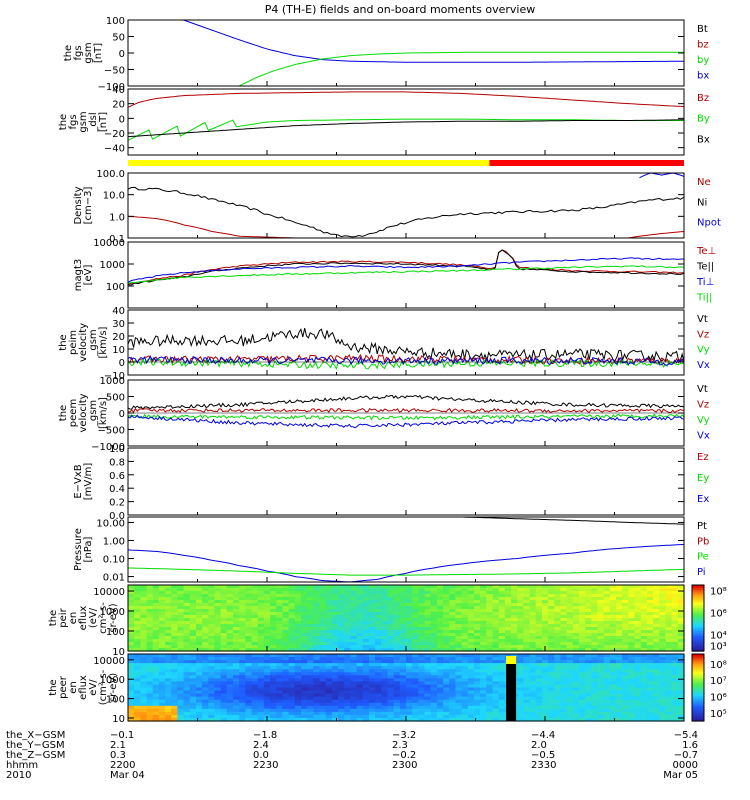 The height and width of the screenshot is (800, 750). What do you see at coordinates (35, 745) in the screenshot?
I see `footer-row-label: the_Y−GSM` at bounding box center [35, 745].